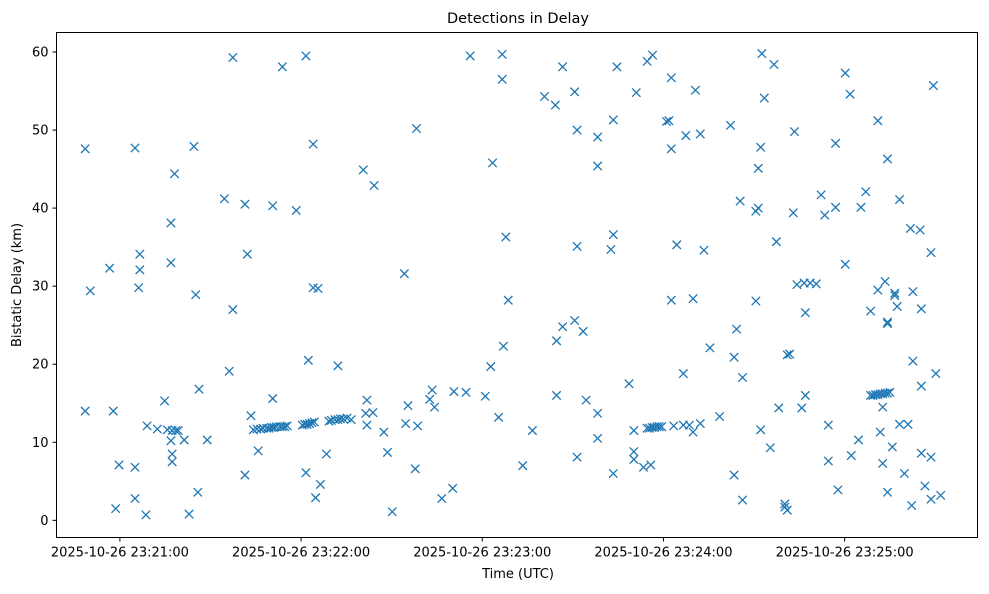 The height and width of the screenshot is (594, 989). Describe the element at coordinates (40, 365) in the screenshot. I see `y-tick-label: 20` at that location.